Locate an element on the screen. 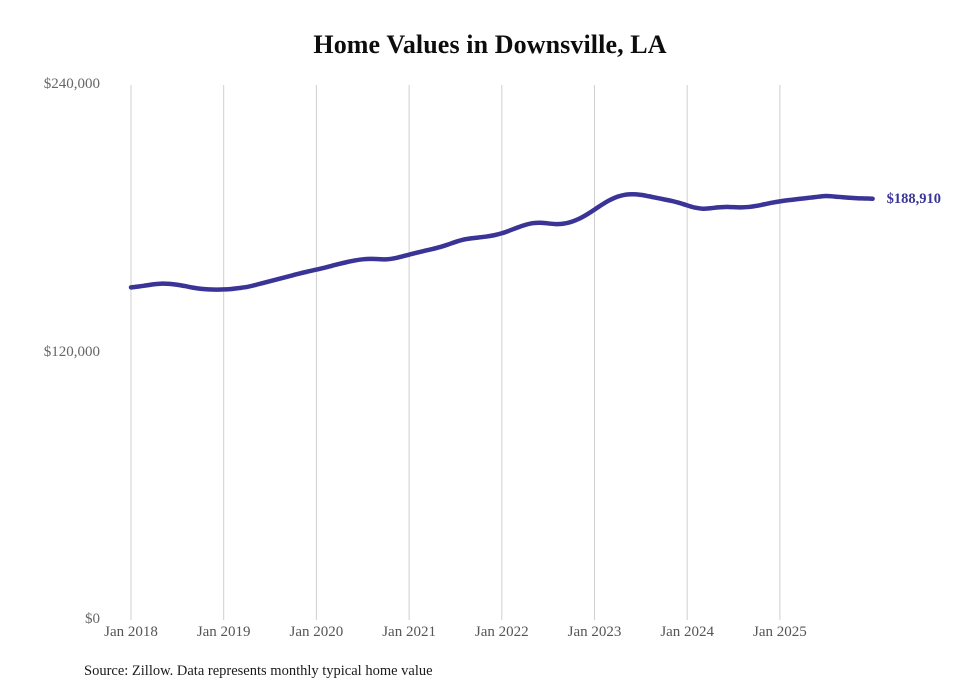  x-axis-tick-label: Jan 2025 is located at coordinates (780, 632).